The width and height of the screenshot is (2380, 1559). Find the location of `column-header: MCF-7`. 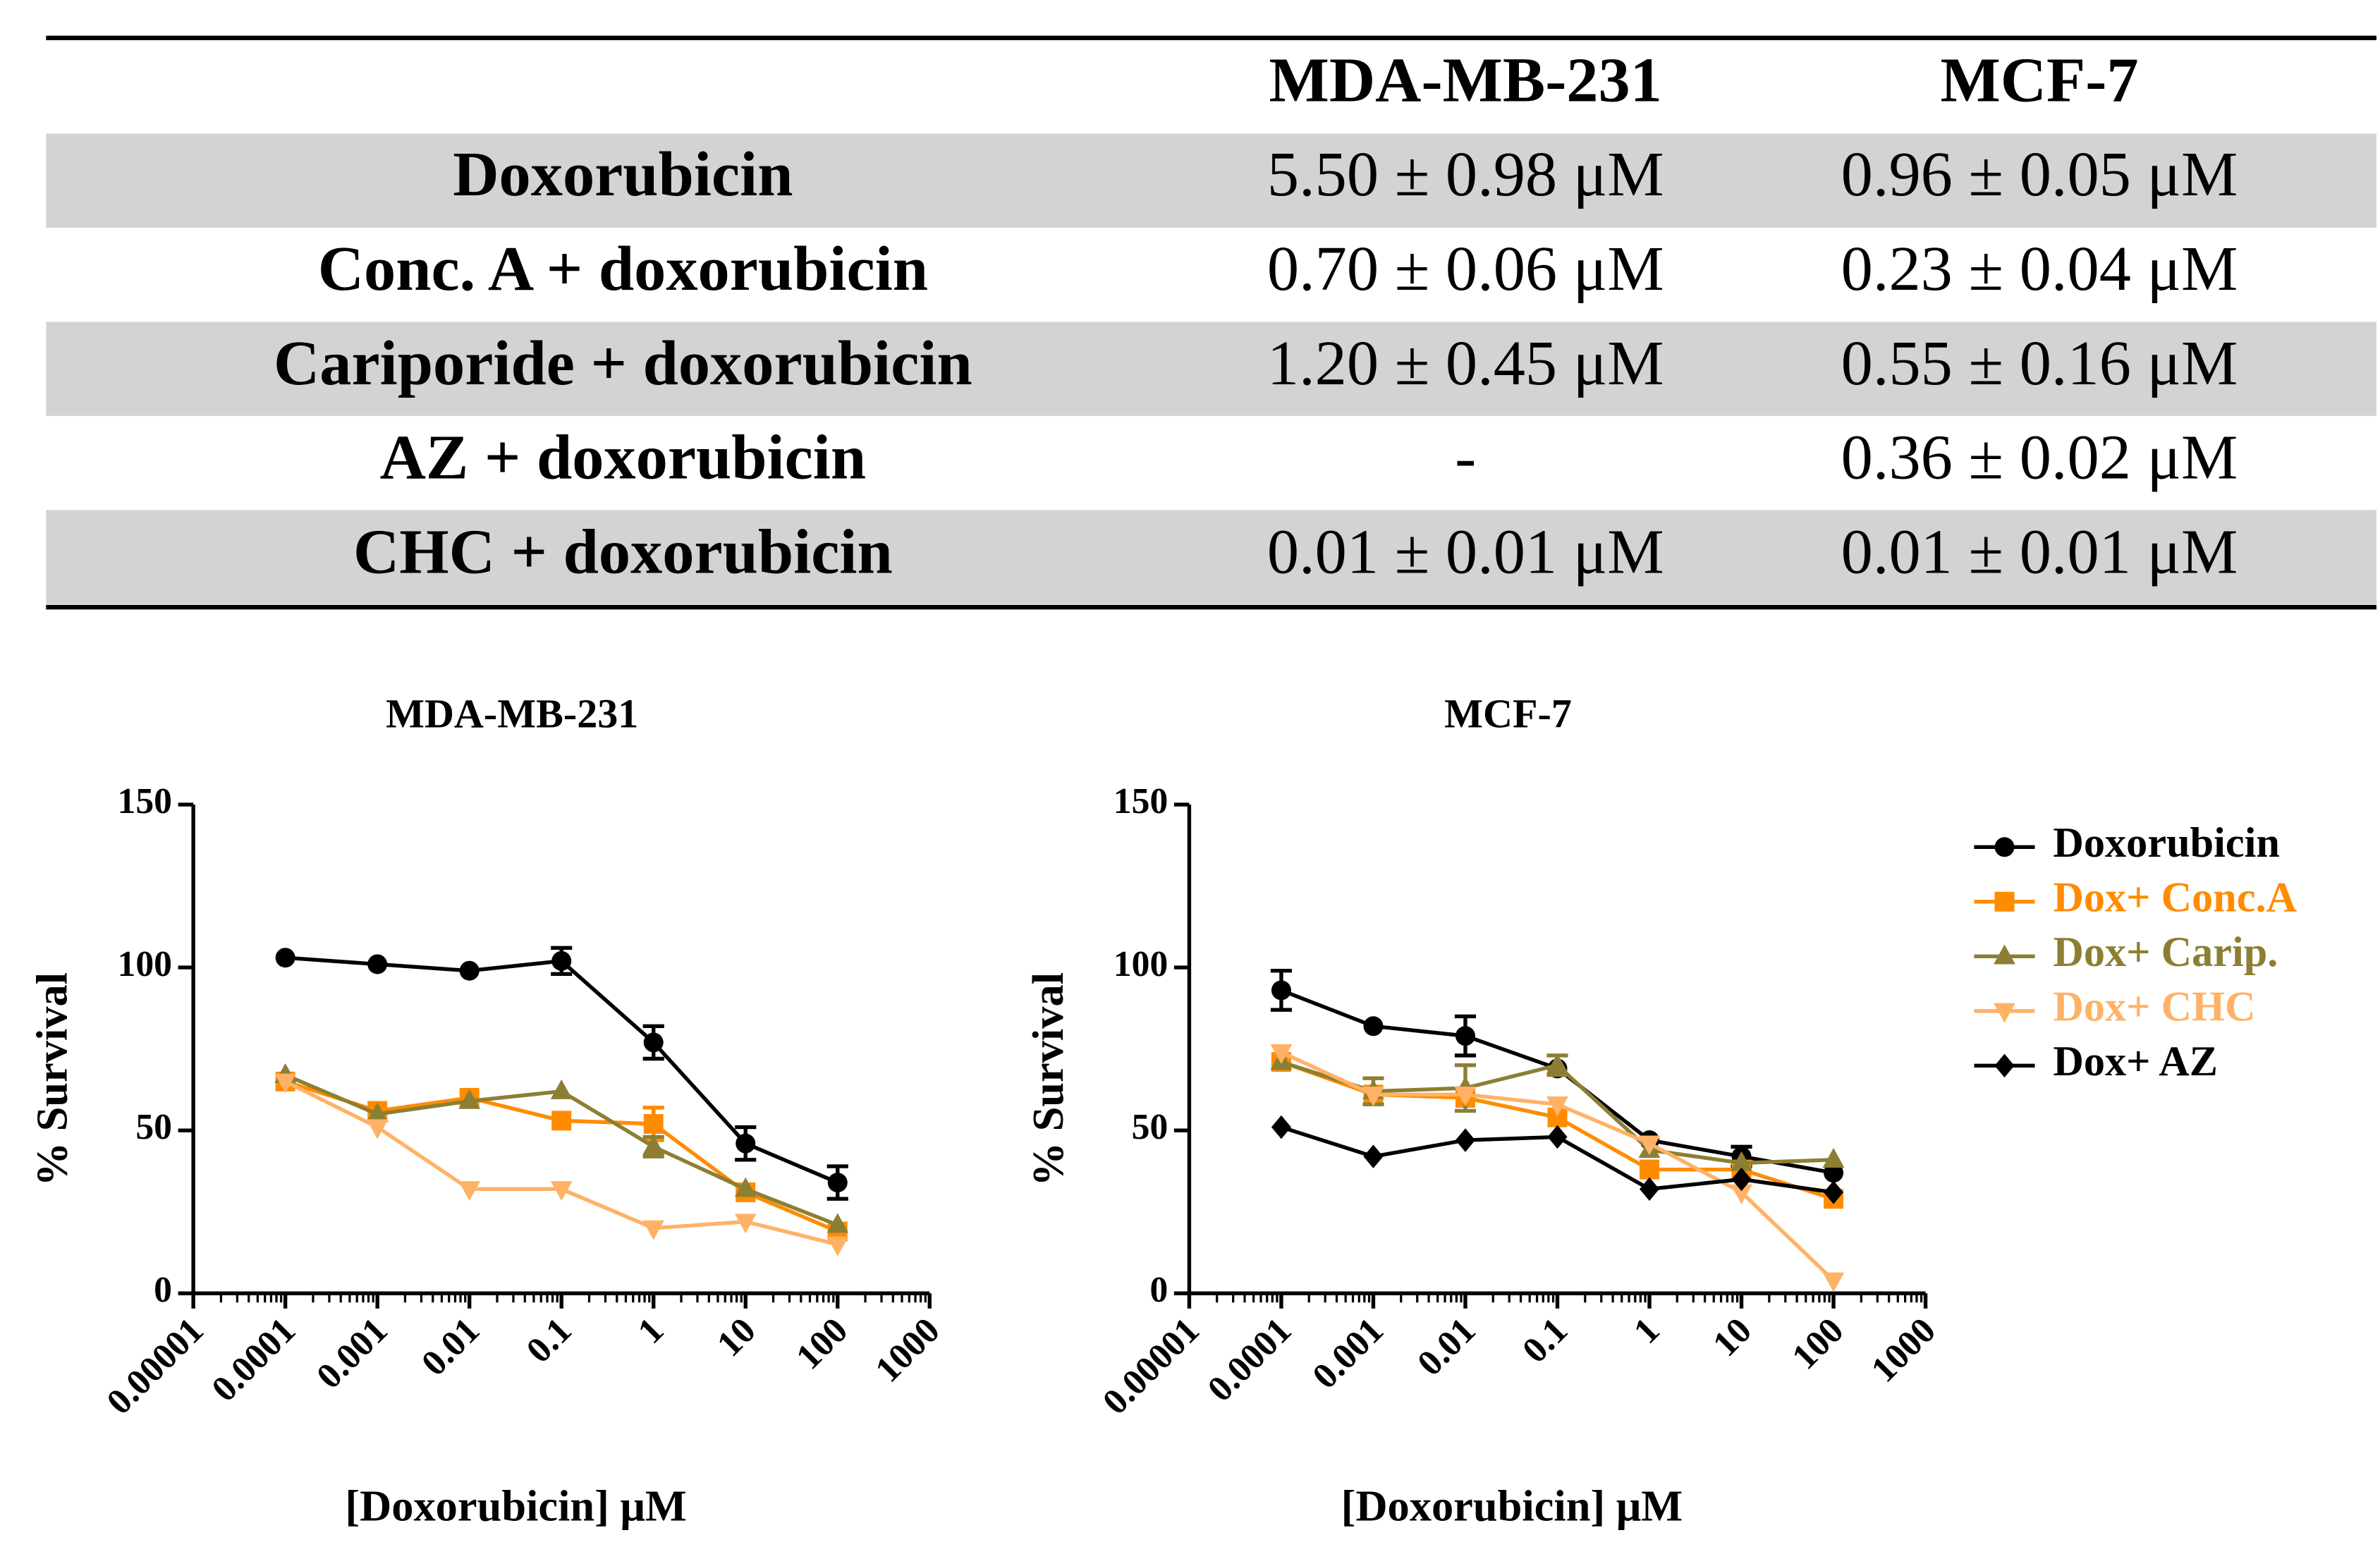

column-header: MCF-7 is located at coordinates (2039, 79).